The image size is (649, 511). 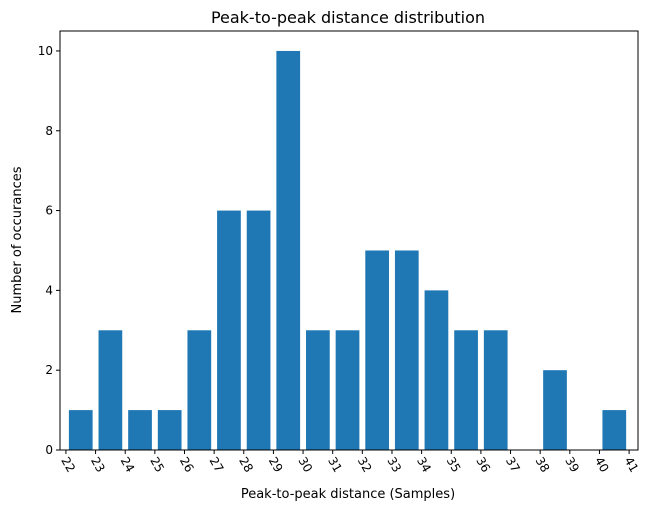 I want to click on x-tick-label: 41, so click(x=632, y=465).